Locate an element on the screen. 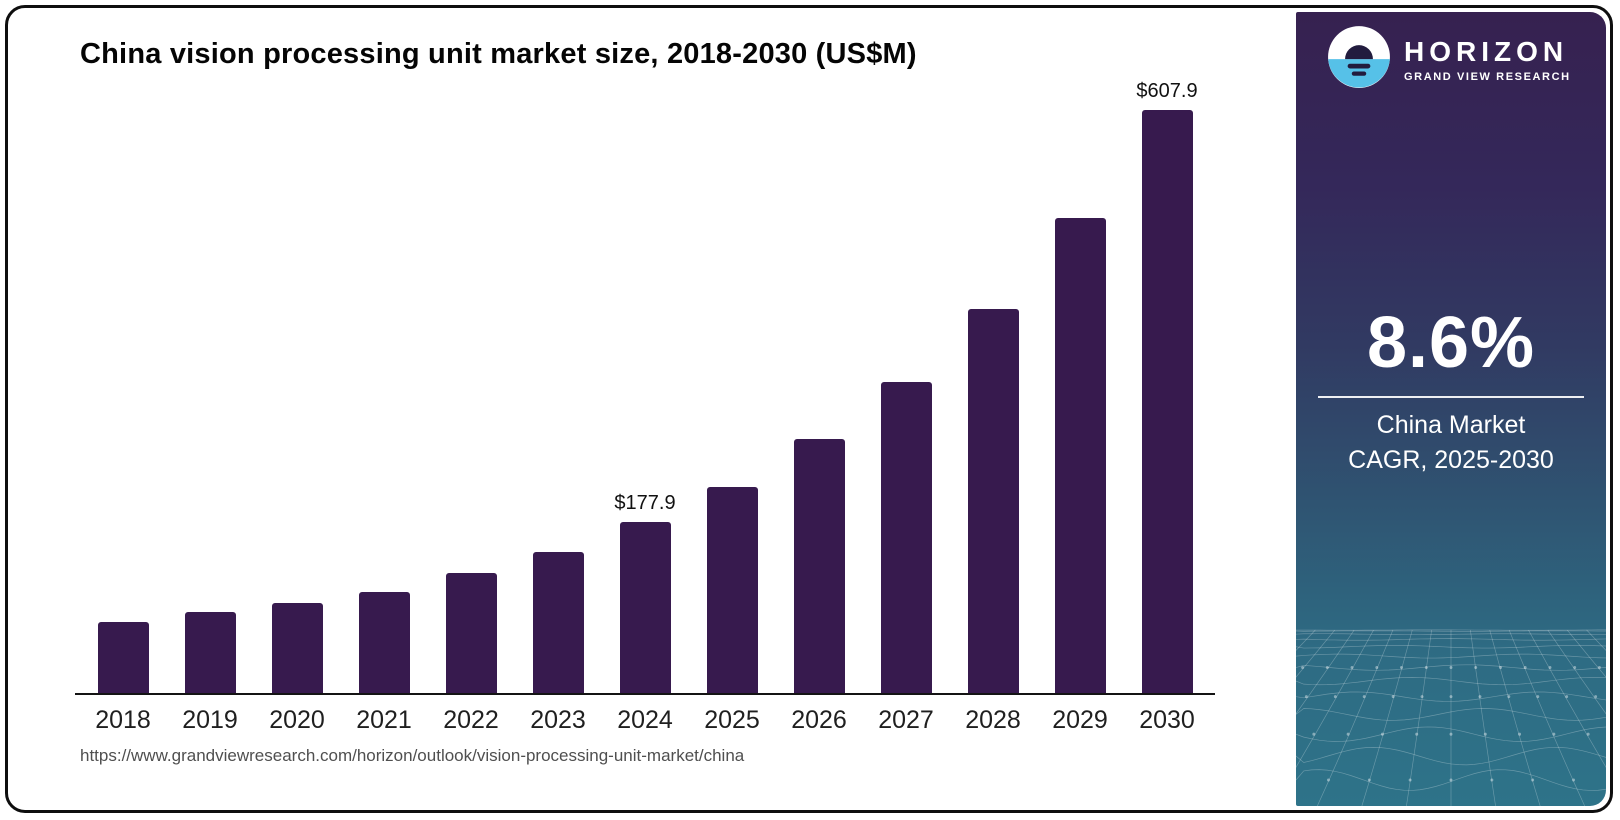 The image size is (1620, 820). bar-2021 is located at coordinates (384, 643).